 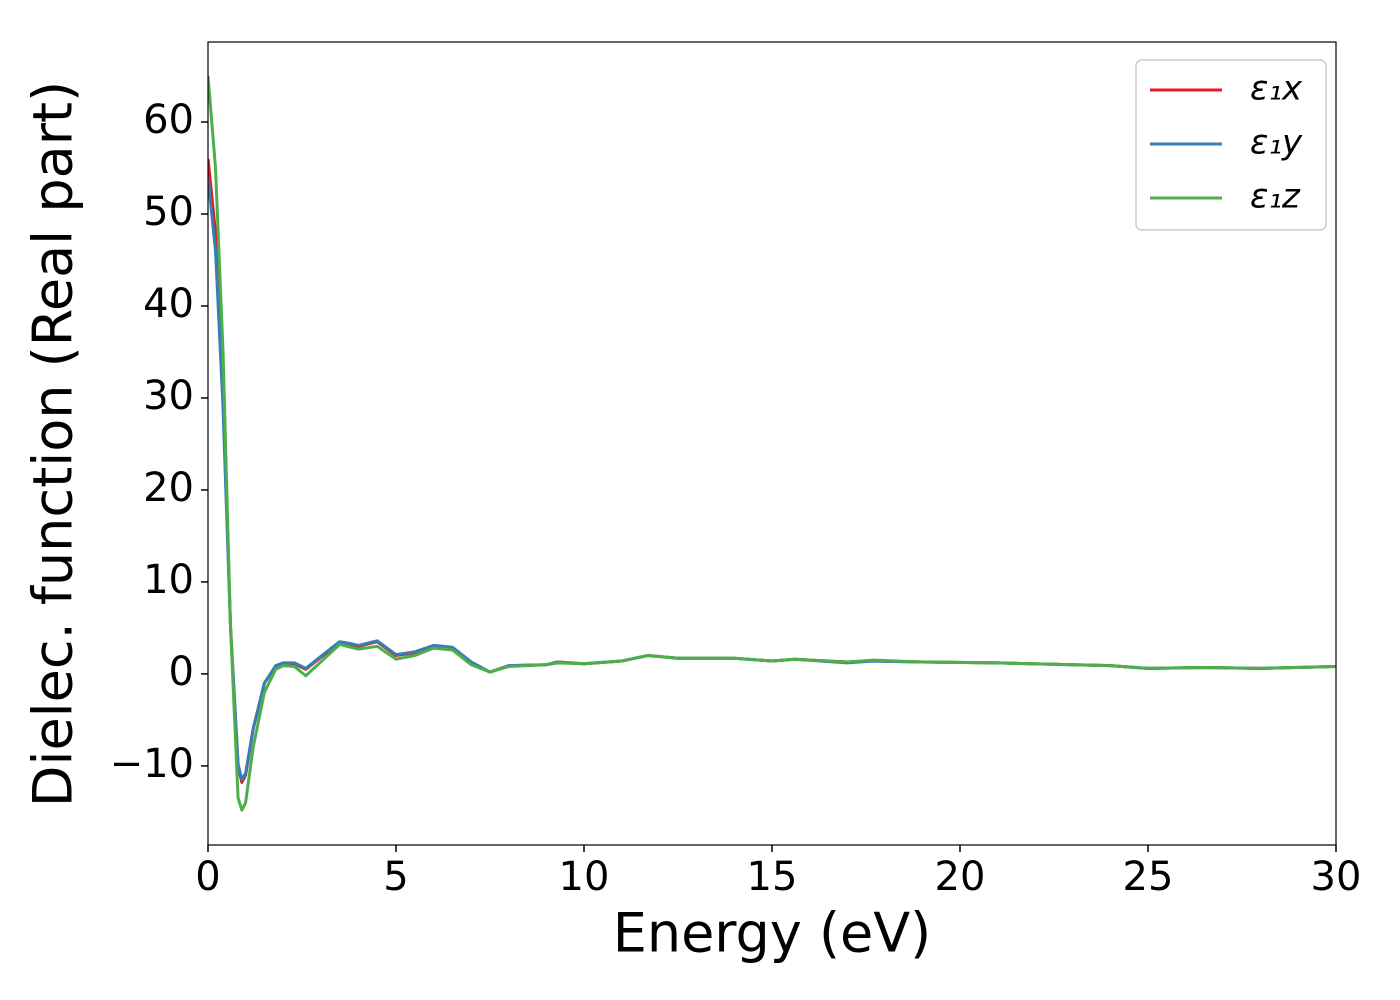 What do you see at coordinates (772, 877) in the screenshot?
I see `x-tick-label: 15` at bounding box center [772, 877].